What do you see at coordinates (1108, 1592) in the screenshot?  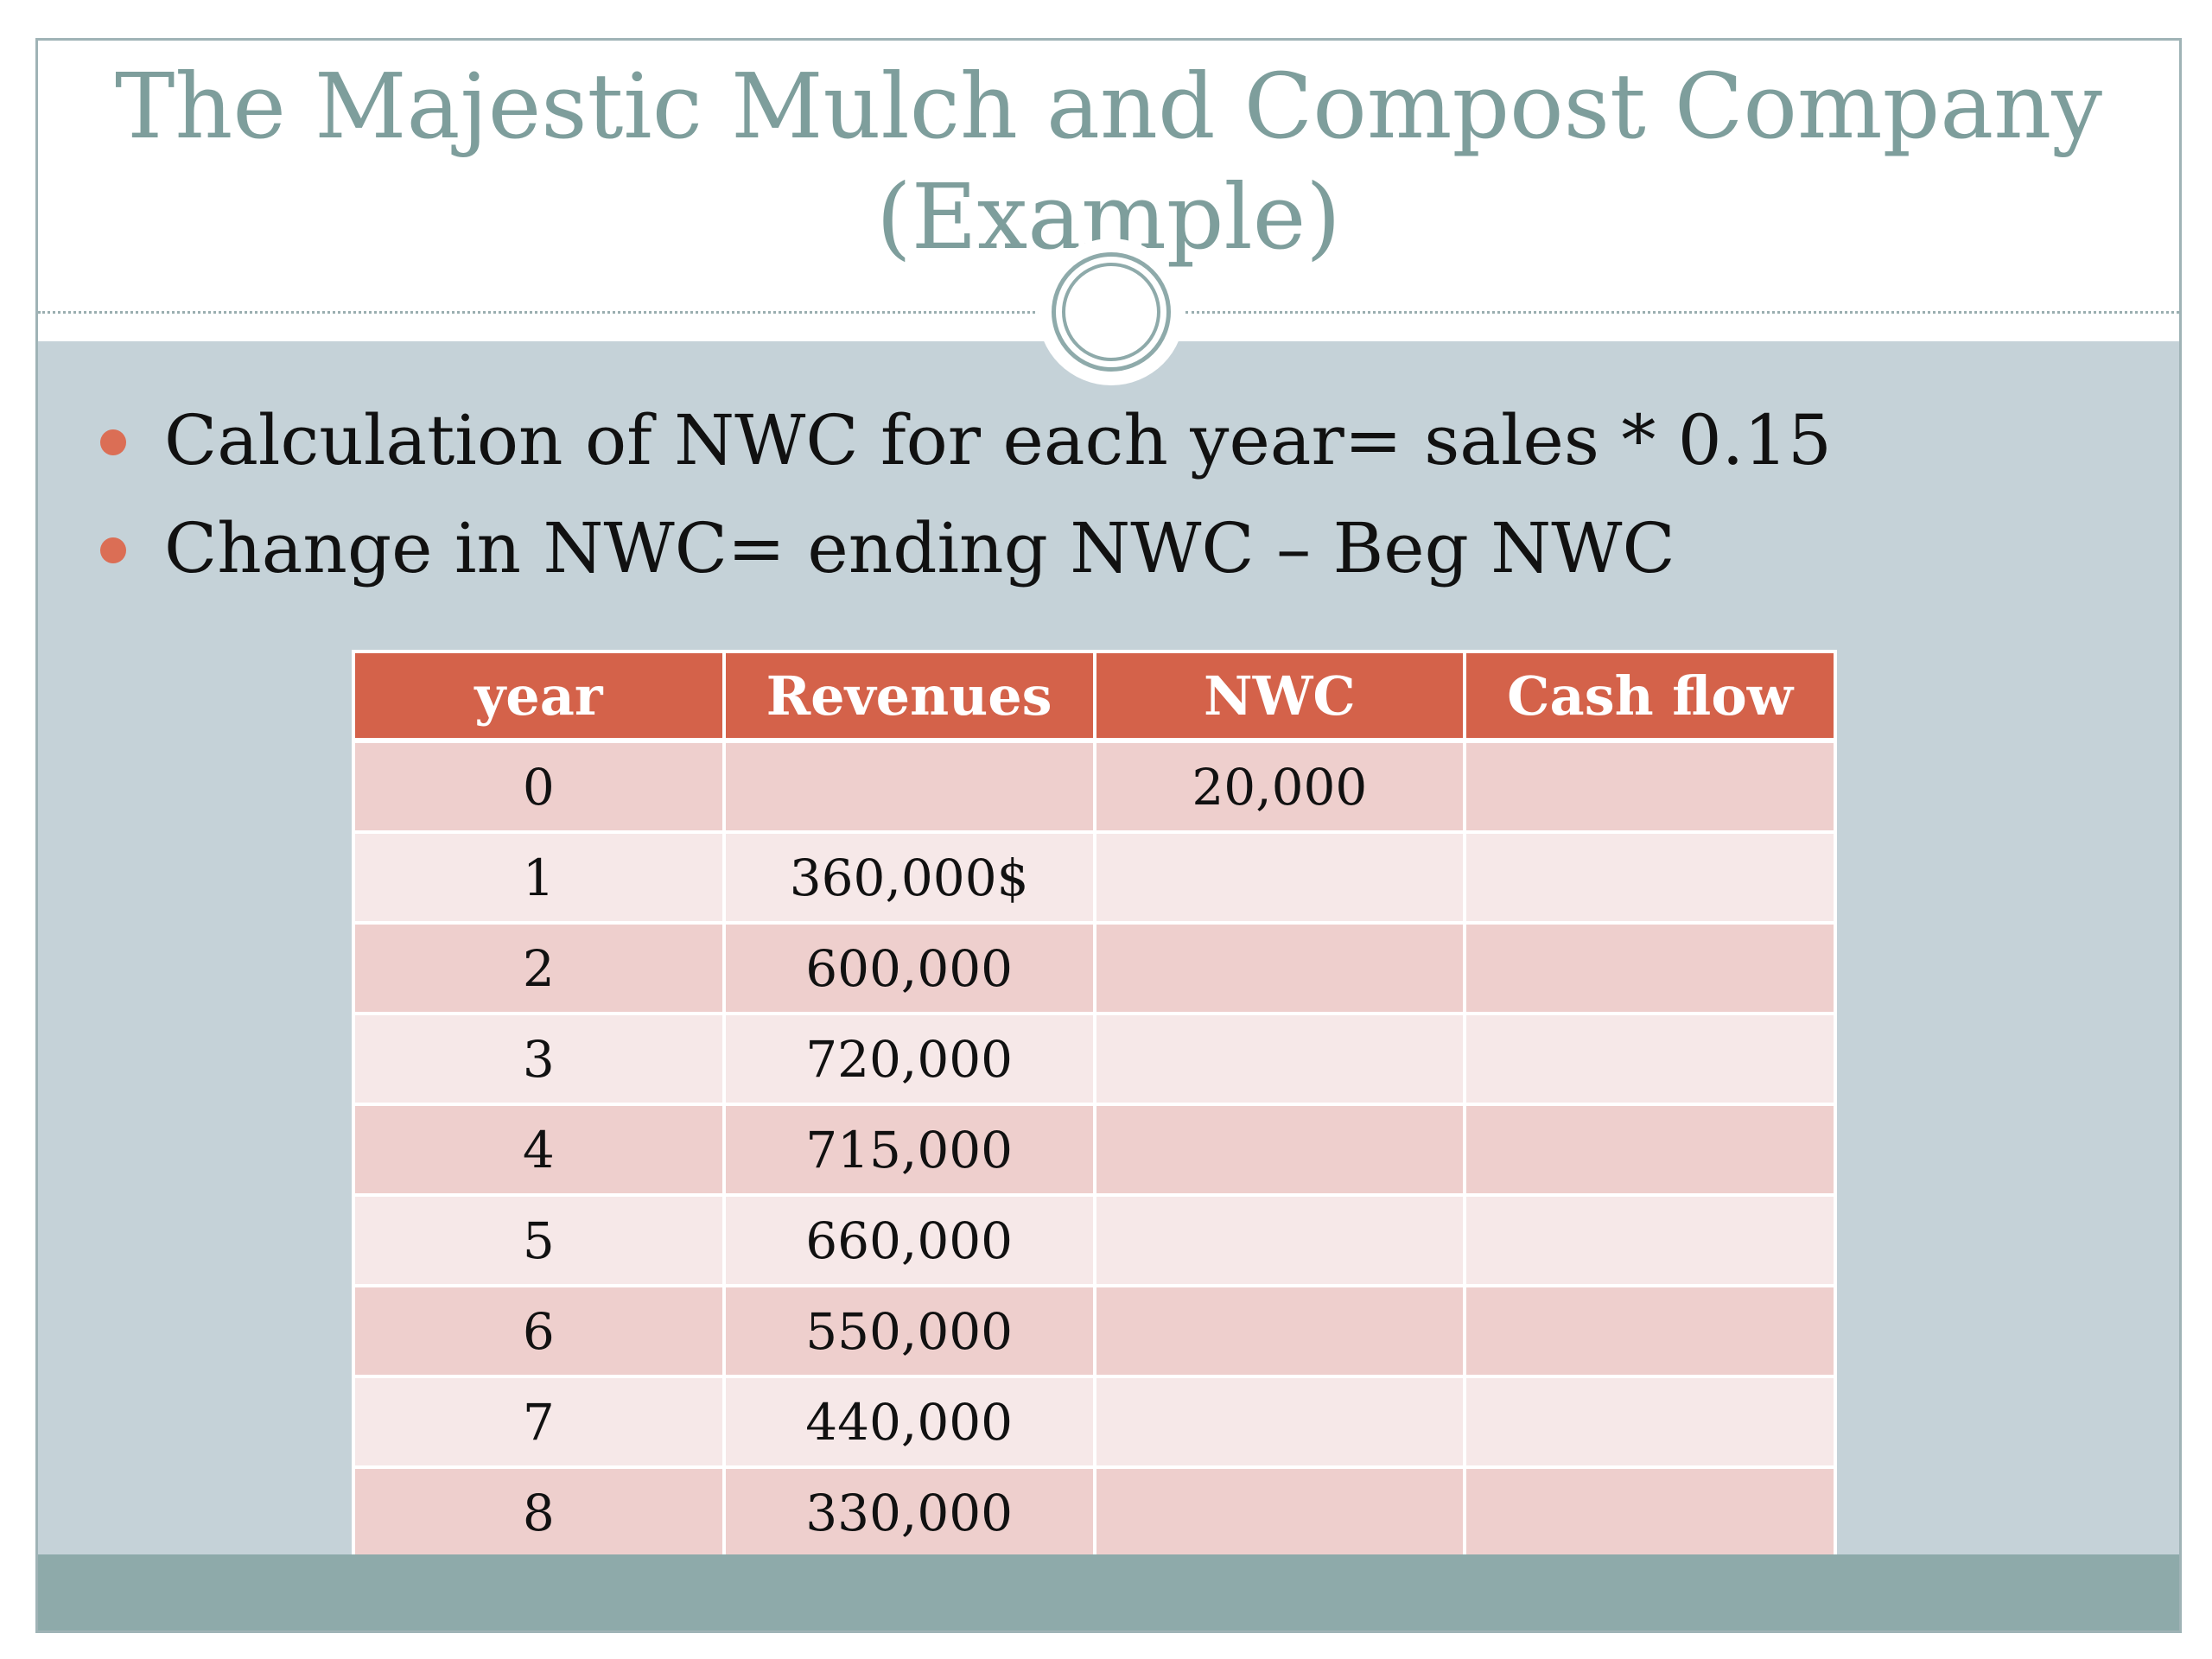 I see `footer-band` at bounding box center [1108, 1592].